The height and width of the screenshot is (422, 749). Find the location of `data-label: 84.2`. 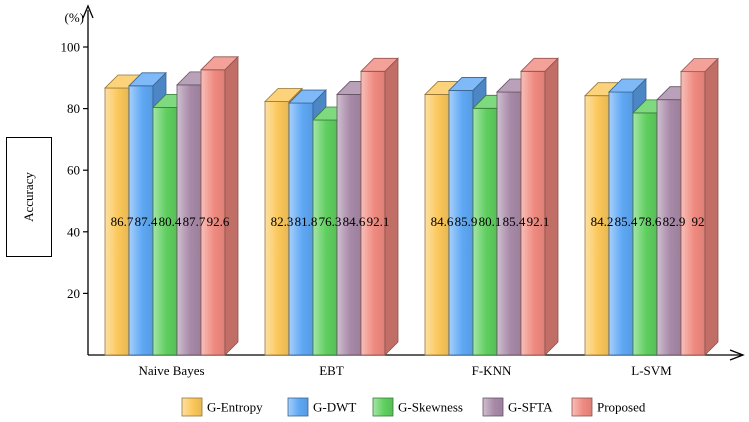

data-label: 84.2 is located at coordinates (602, 221).